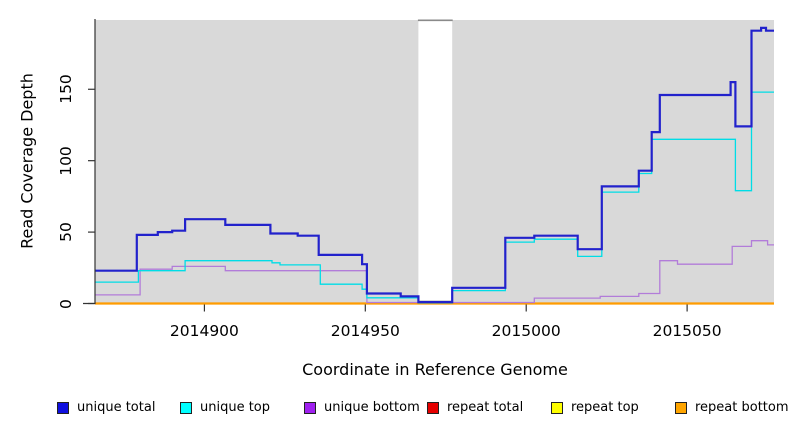 This screenshot has width=792, height=432. Describe the element at coordinates (310, 408) in the screenshot. I see `unique-bottom-swatch-icon` at that location.